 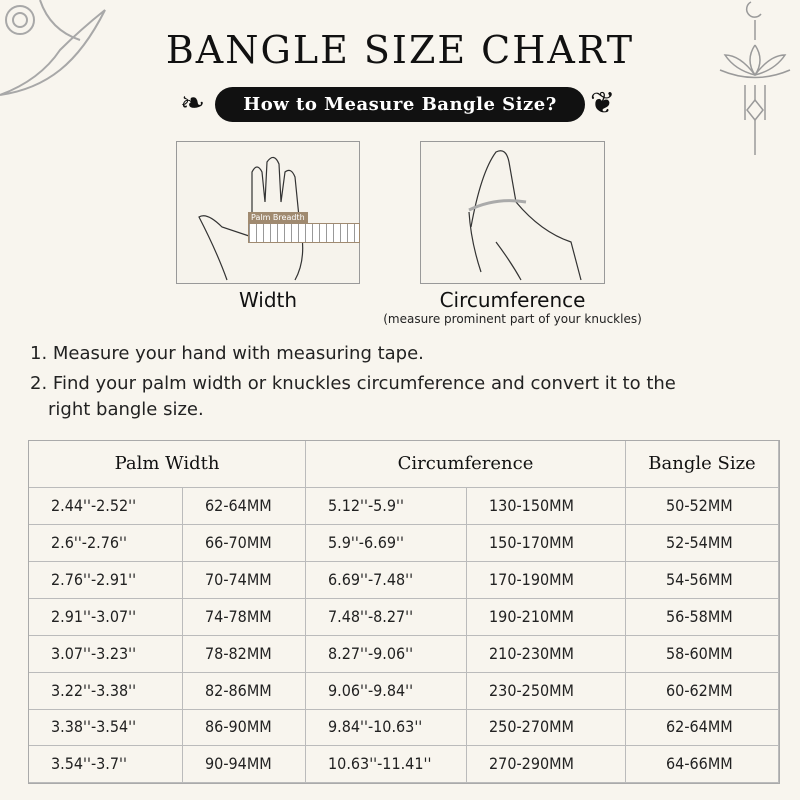 What do you see at coordinates (702, 617) in the screenshot?
I see `table-cell-bangle-size: 56-58MM` at bounding box center [702, 617].